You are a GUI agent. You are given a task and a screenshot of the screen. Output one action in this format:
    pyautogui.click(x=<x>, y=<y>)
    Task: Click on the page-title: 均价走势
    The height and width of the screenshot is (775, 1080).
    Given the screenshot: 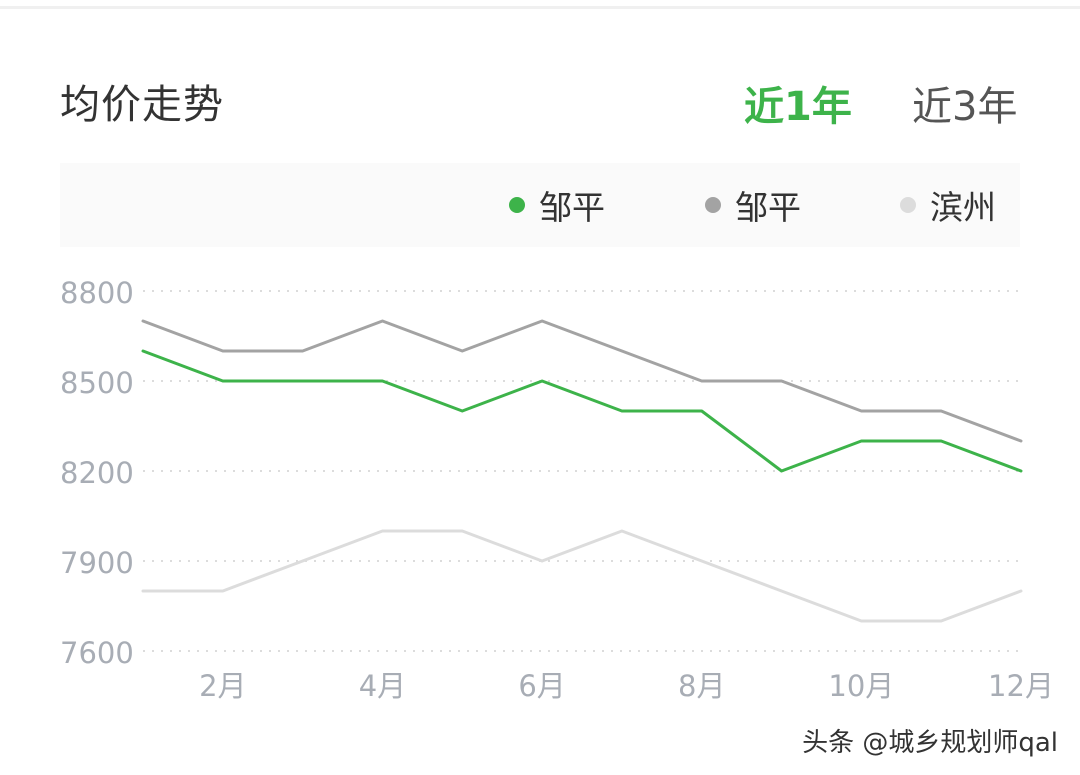 What is the action you would take?
    pyautogui.click(x=142, y=105)
    